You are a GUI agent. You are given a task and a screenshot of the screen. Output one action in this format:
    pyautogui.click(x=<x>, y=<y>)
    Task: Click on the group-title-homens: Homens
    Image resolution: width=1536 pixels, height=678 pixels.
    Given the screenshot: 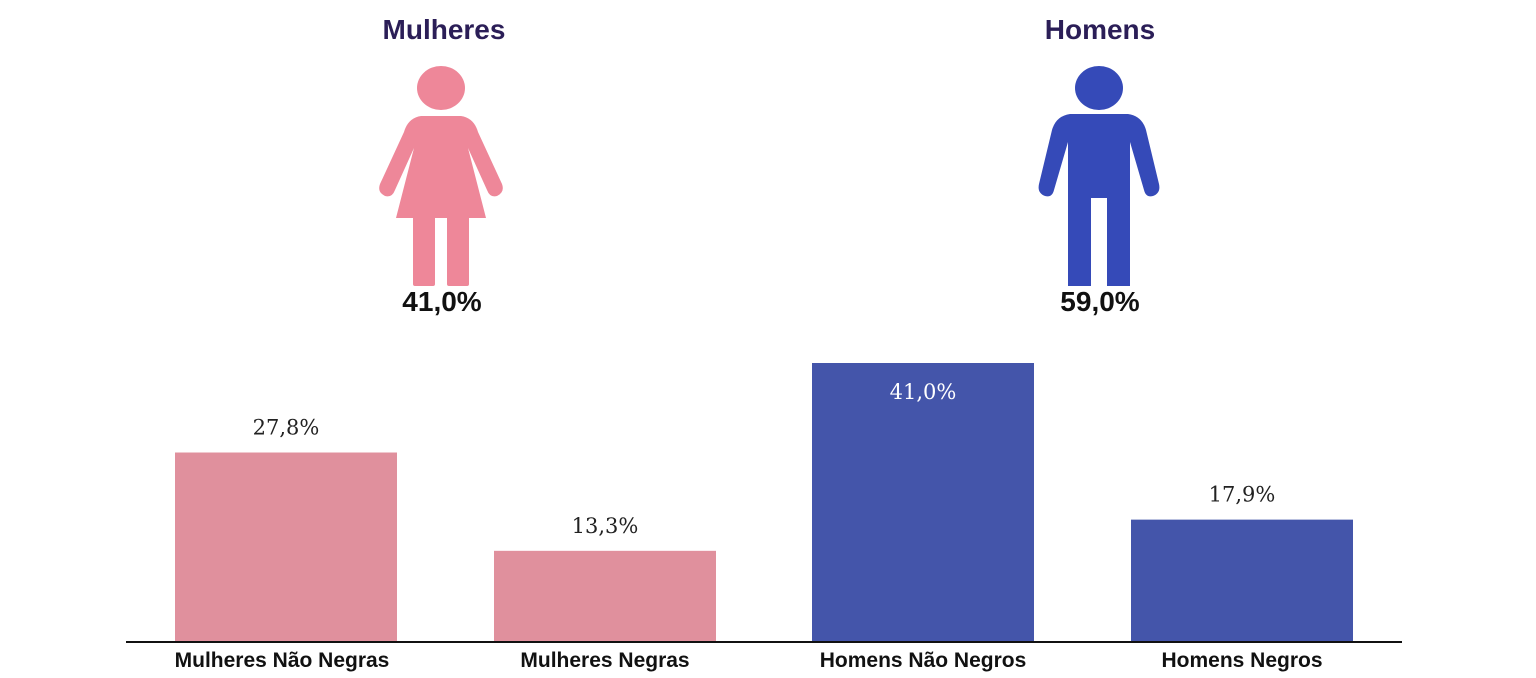 What is the action you would take?
    pyautogui.click(x=1100, y=29)
    